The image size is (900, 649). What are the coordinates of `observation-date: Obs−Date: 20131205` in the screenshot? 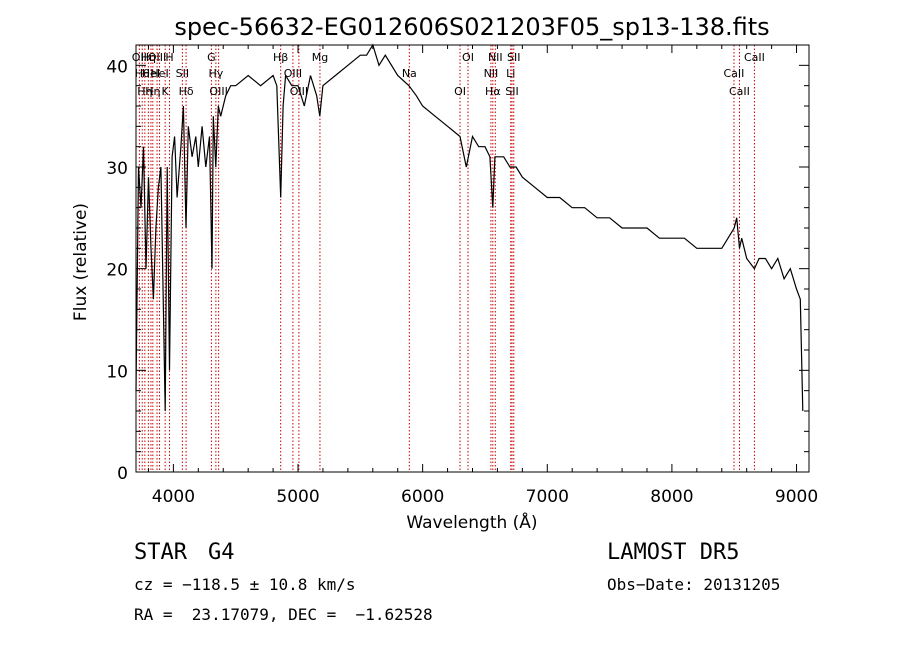 It's located at (694, 584).